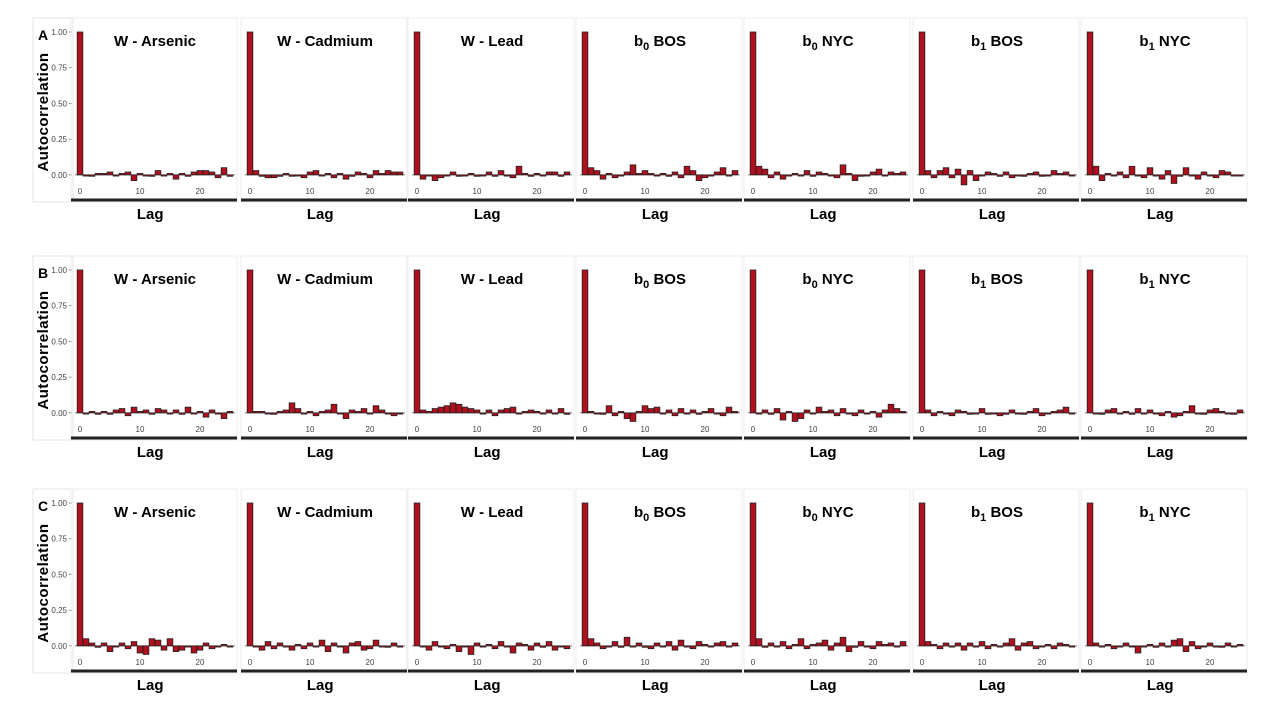 Image resolution: width=1280 pixels, height=726 pixels. Describe the element at coordinates (997, 43) in the screenshot. I see `panel-title: b1 BOS` at that location.